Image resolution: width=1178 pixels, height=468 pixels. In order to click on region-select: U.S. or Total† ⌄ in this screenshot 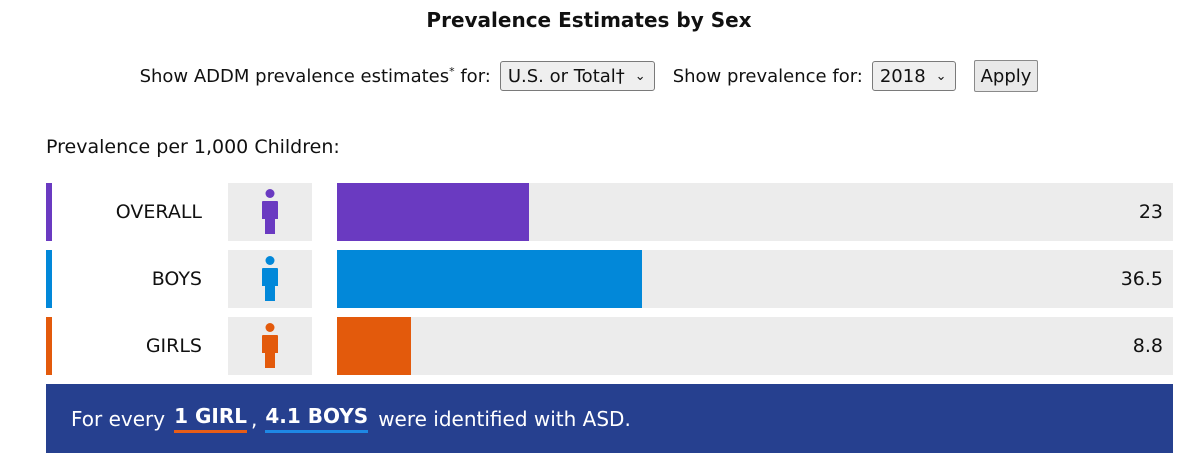, I will do `click(577, 76)`.